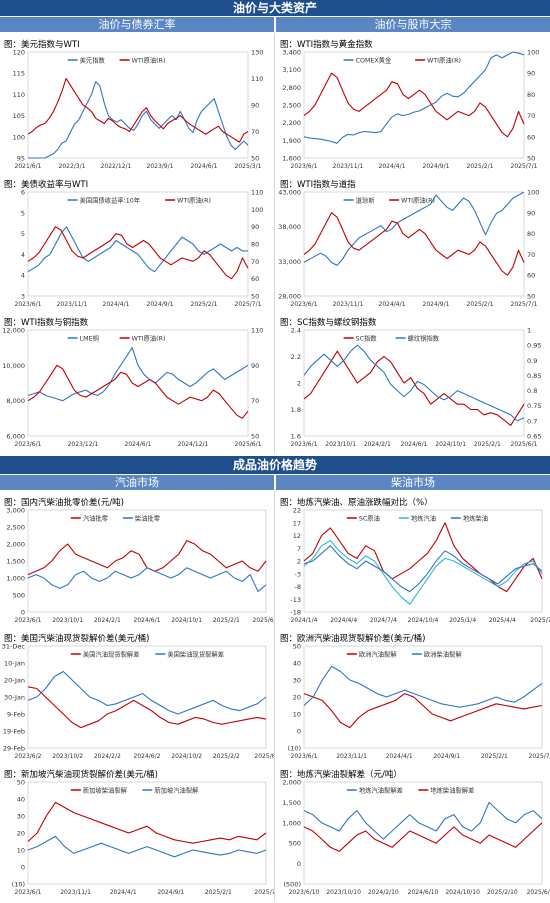 This screenshot has height=903, width=550. Describe the element at coordinates (248, 166) in the screenshot. I see `x-tick: 2025/3/1` at that location.